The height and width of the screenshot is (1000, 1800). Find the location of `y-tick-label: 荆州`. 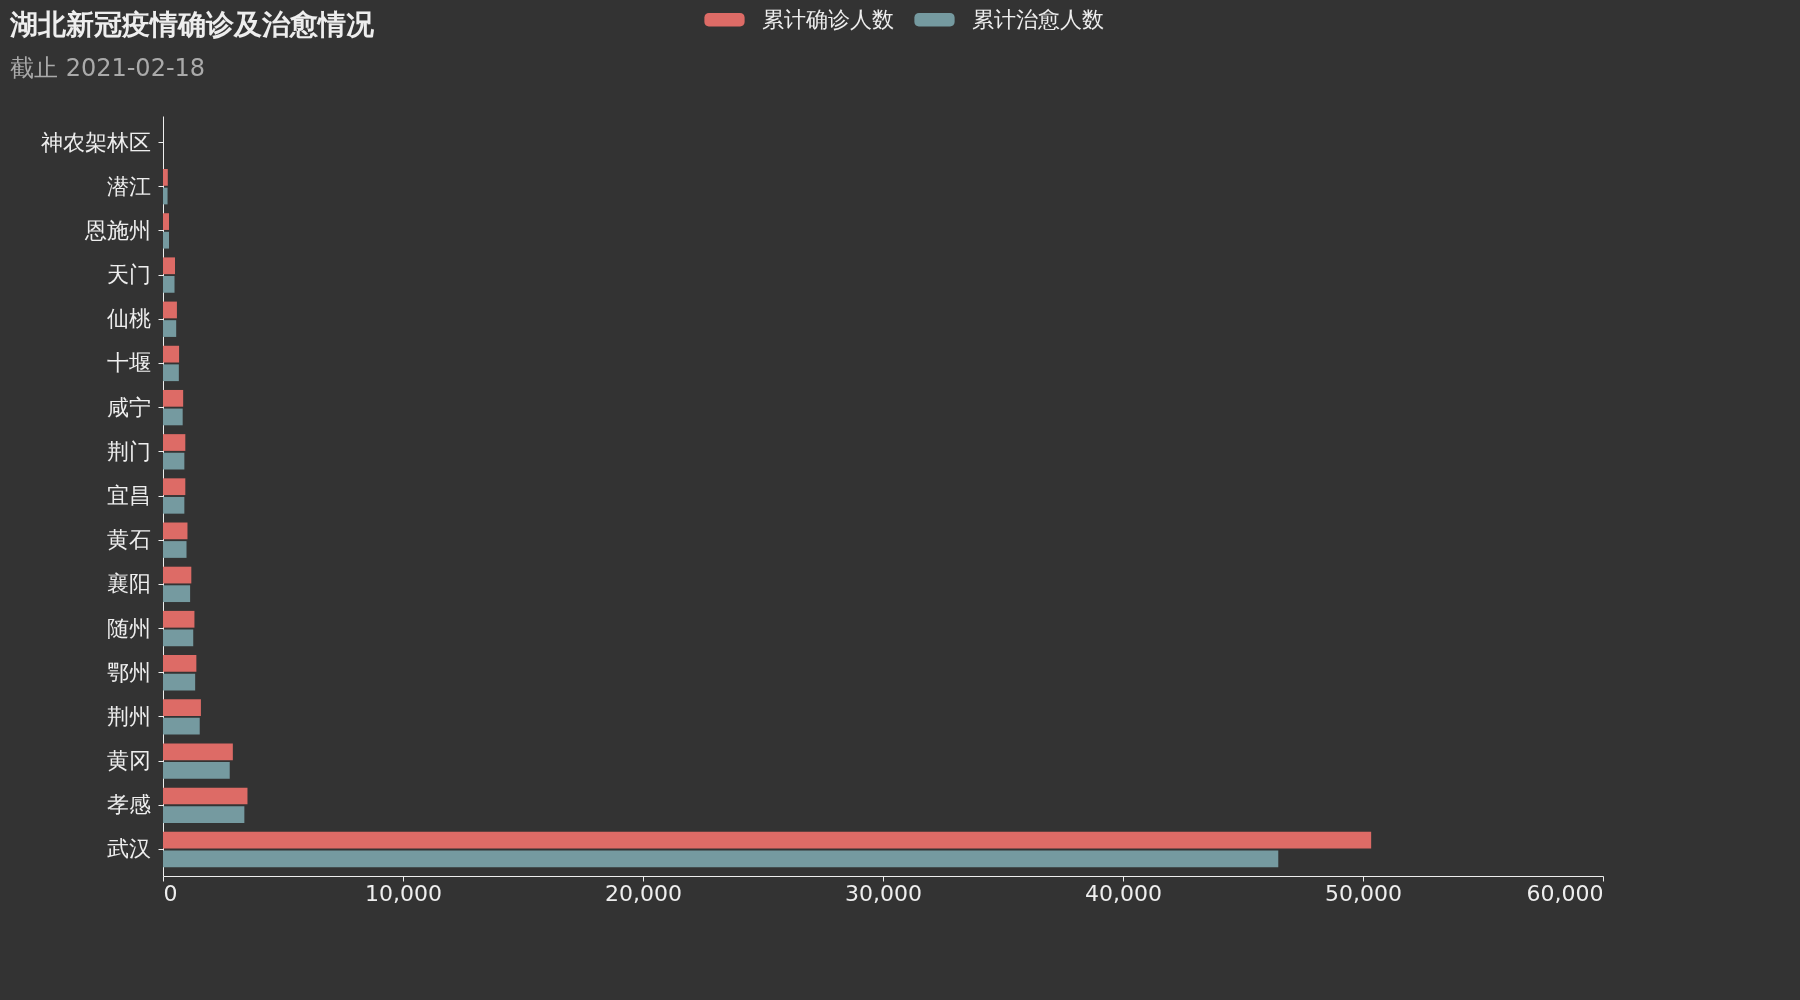

y-tick-label: 荆州 is located at coordinates (128, 716).